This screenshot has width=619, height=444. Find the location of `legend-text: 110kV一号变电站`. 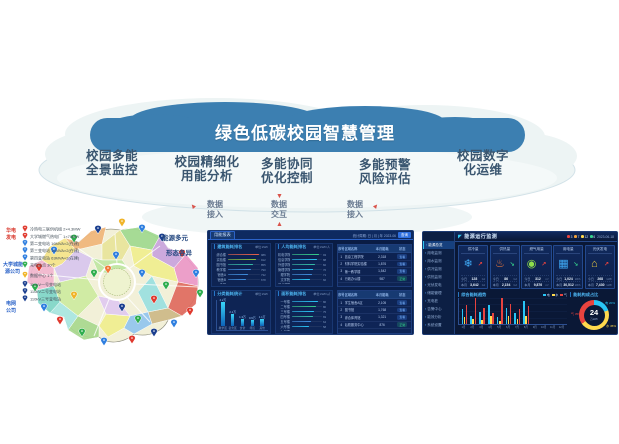

legend-text: 110kV一号变电站 is located at coordinates (45, 284).